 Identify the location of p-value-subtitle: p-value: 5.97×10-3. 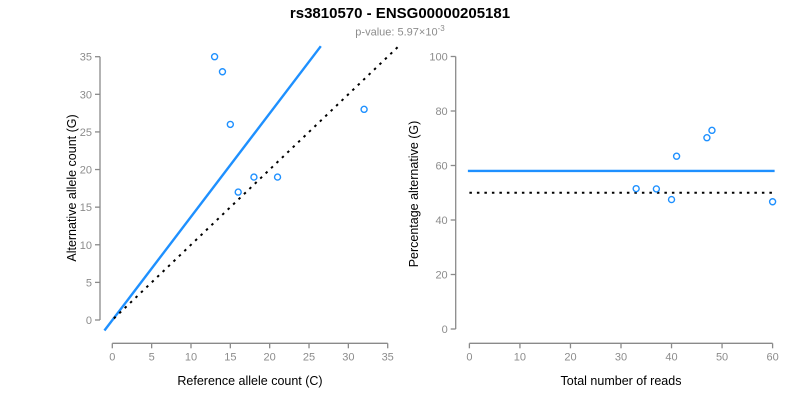
(400, 31).